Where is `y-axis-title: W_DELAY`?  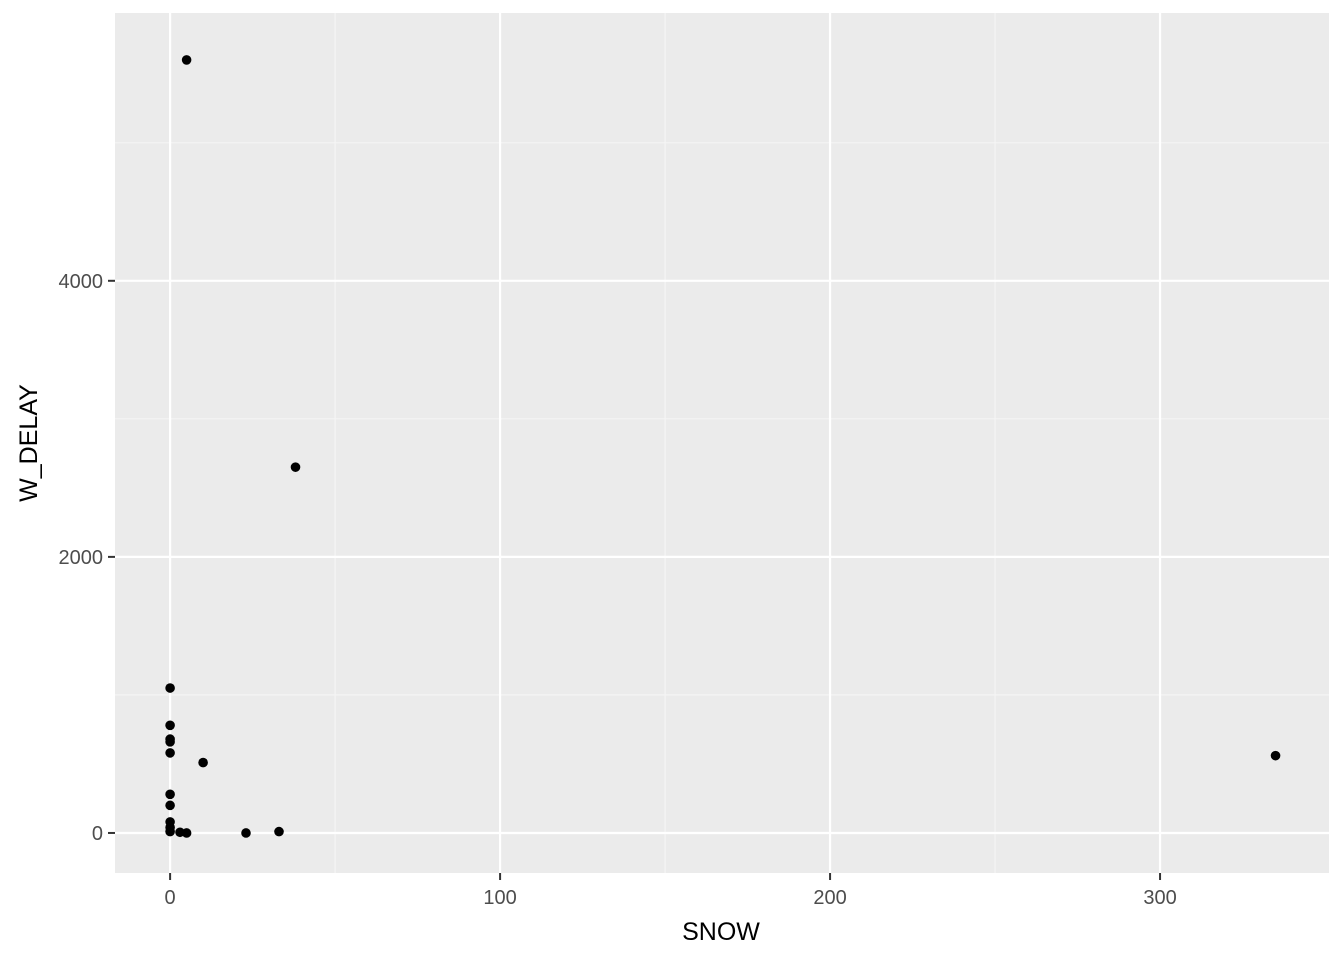
y-axis-title: W_DELAY is located at coordinates (29, 443).